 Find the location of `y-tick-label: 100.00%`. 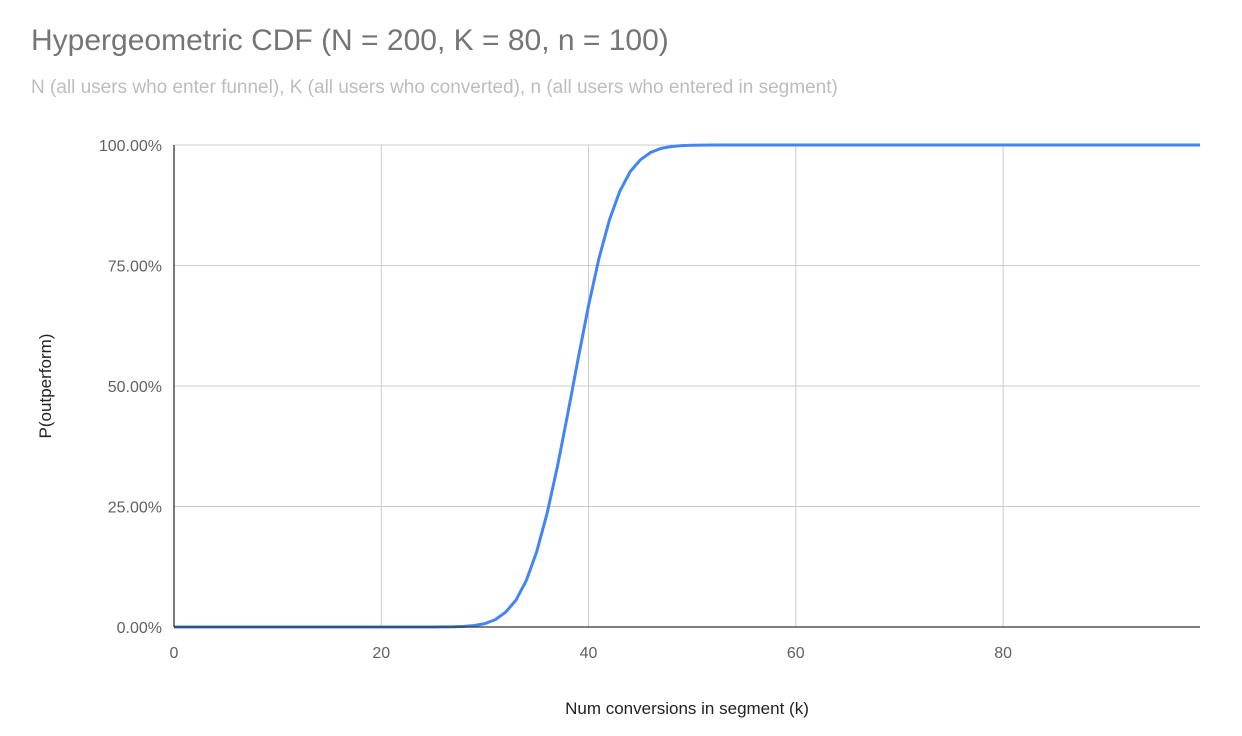

y-tick-label: 100.00% is located at coordinates (130, 146).